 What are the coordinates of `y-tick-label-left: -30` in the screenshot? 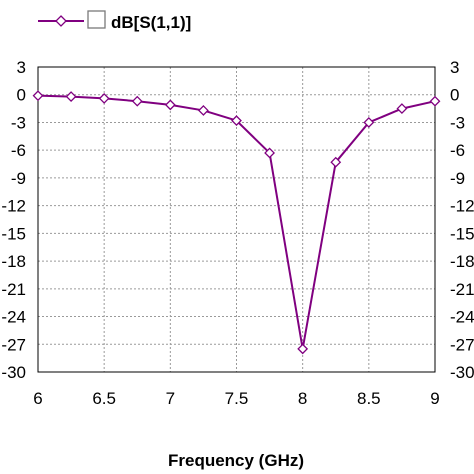 It's located at (13, 372).